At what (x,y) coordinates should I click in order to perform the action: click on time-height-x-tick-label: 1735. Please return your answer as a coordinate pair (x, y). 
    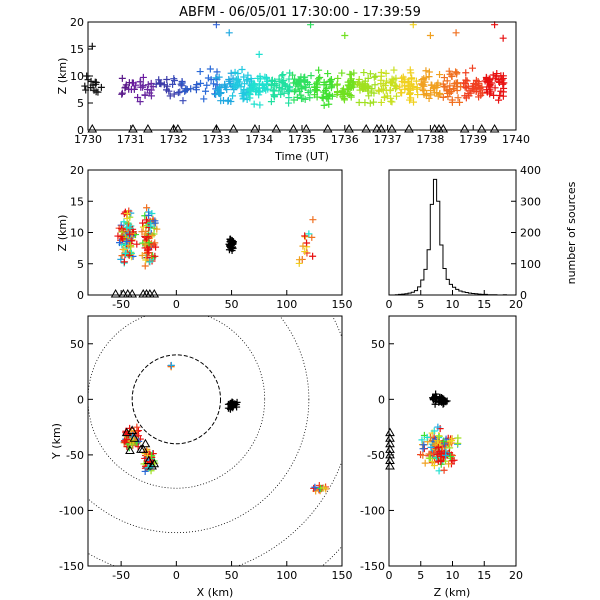
    Looking at the image, I should click on (302, 139).